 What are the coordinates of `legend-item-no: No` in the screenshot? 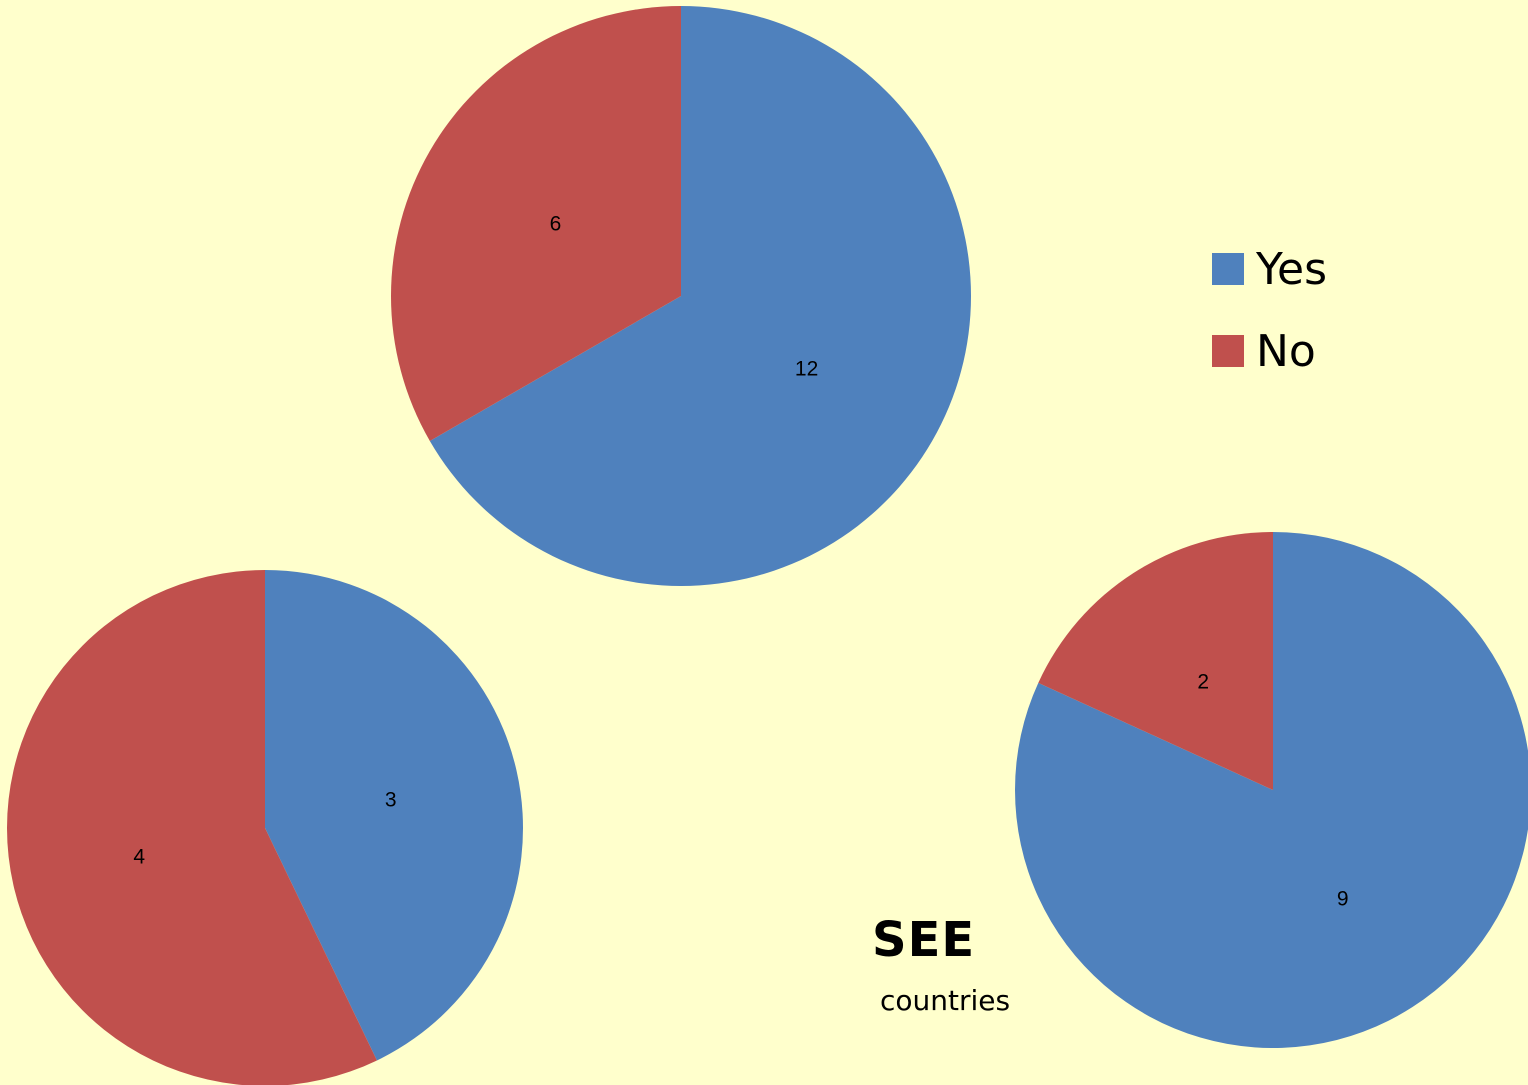 It's located at (1269, 351).